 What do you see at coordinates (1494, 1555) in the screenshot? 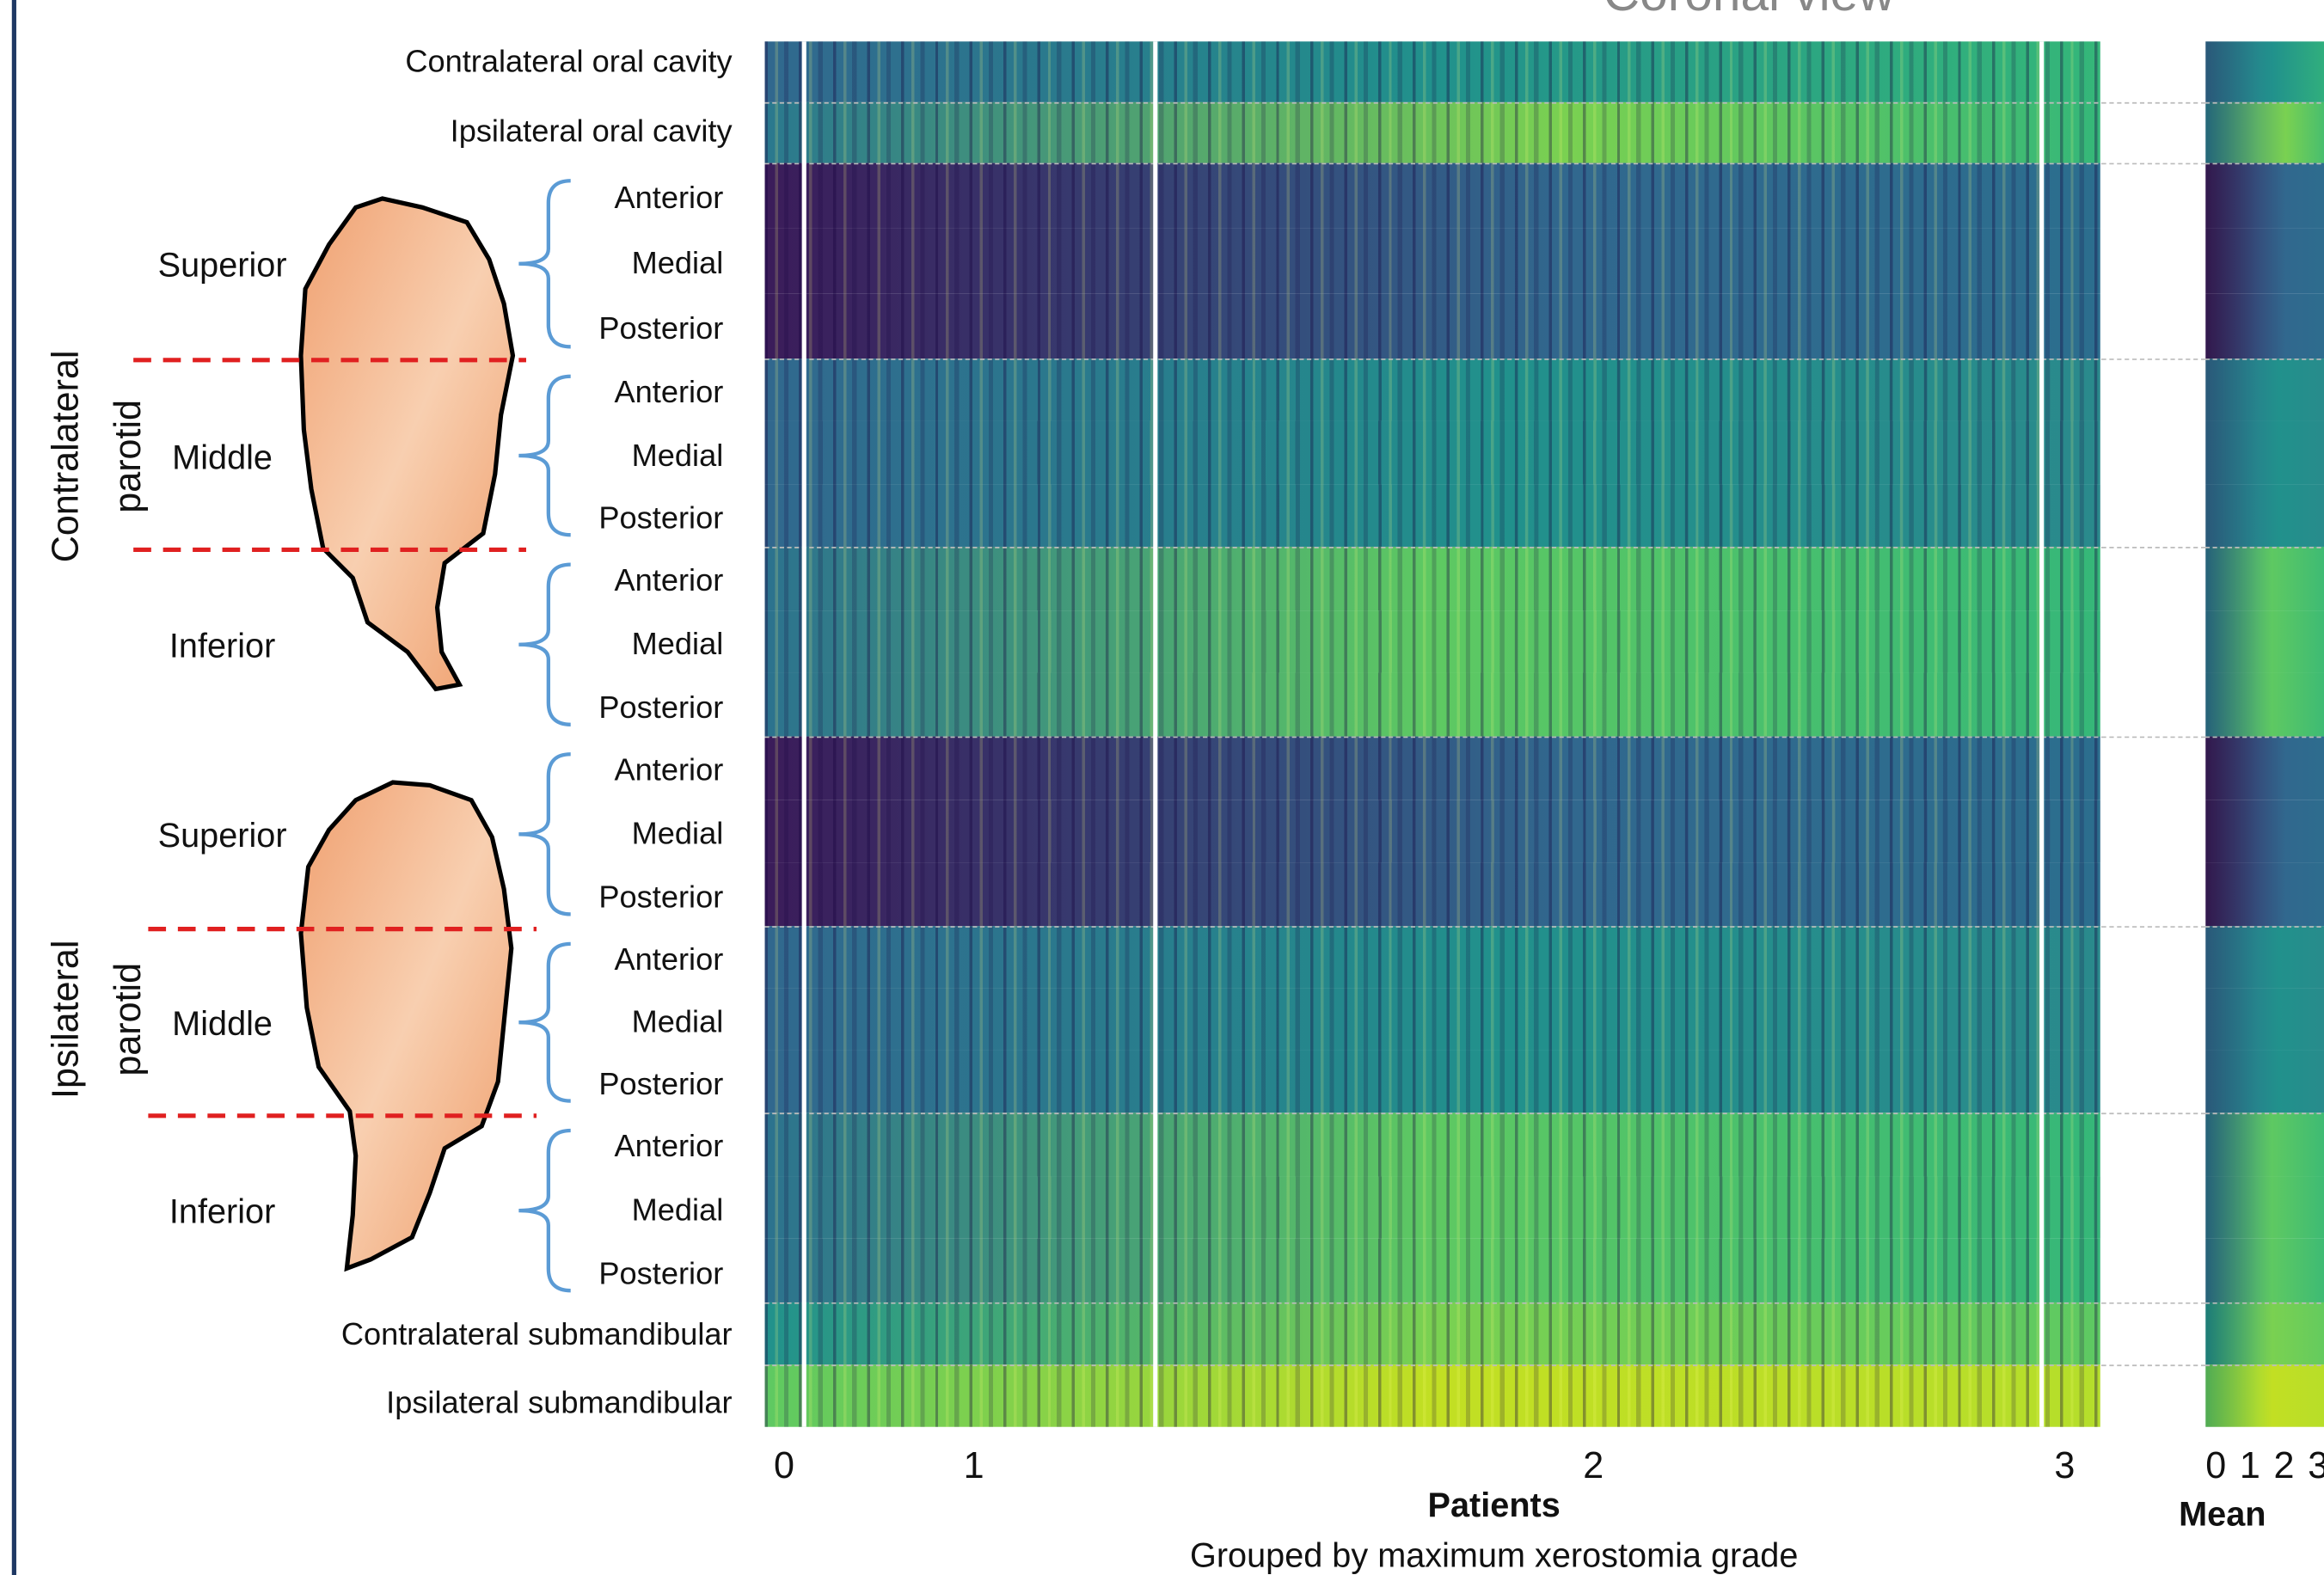
I see `x-axis-note: Grouped by maximum xerostomia grade` at bounding box center [1494, 1555].